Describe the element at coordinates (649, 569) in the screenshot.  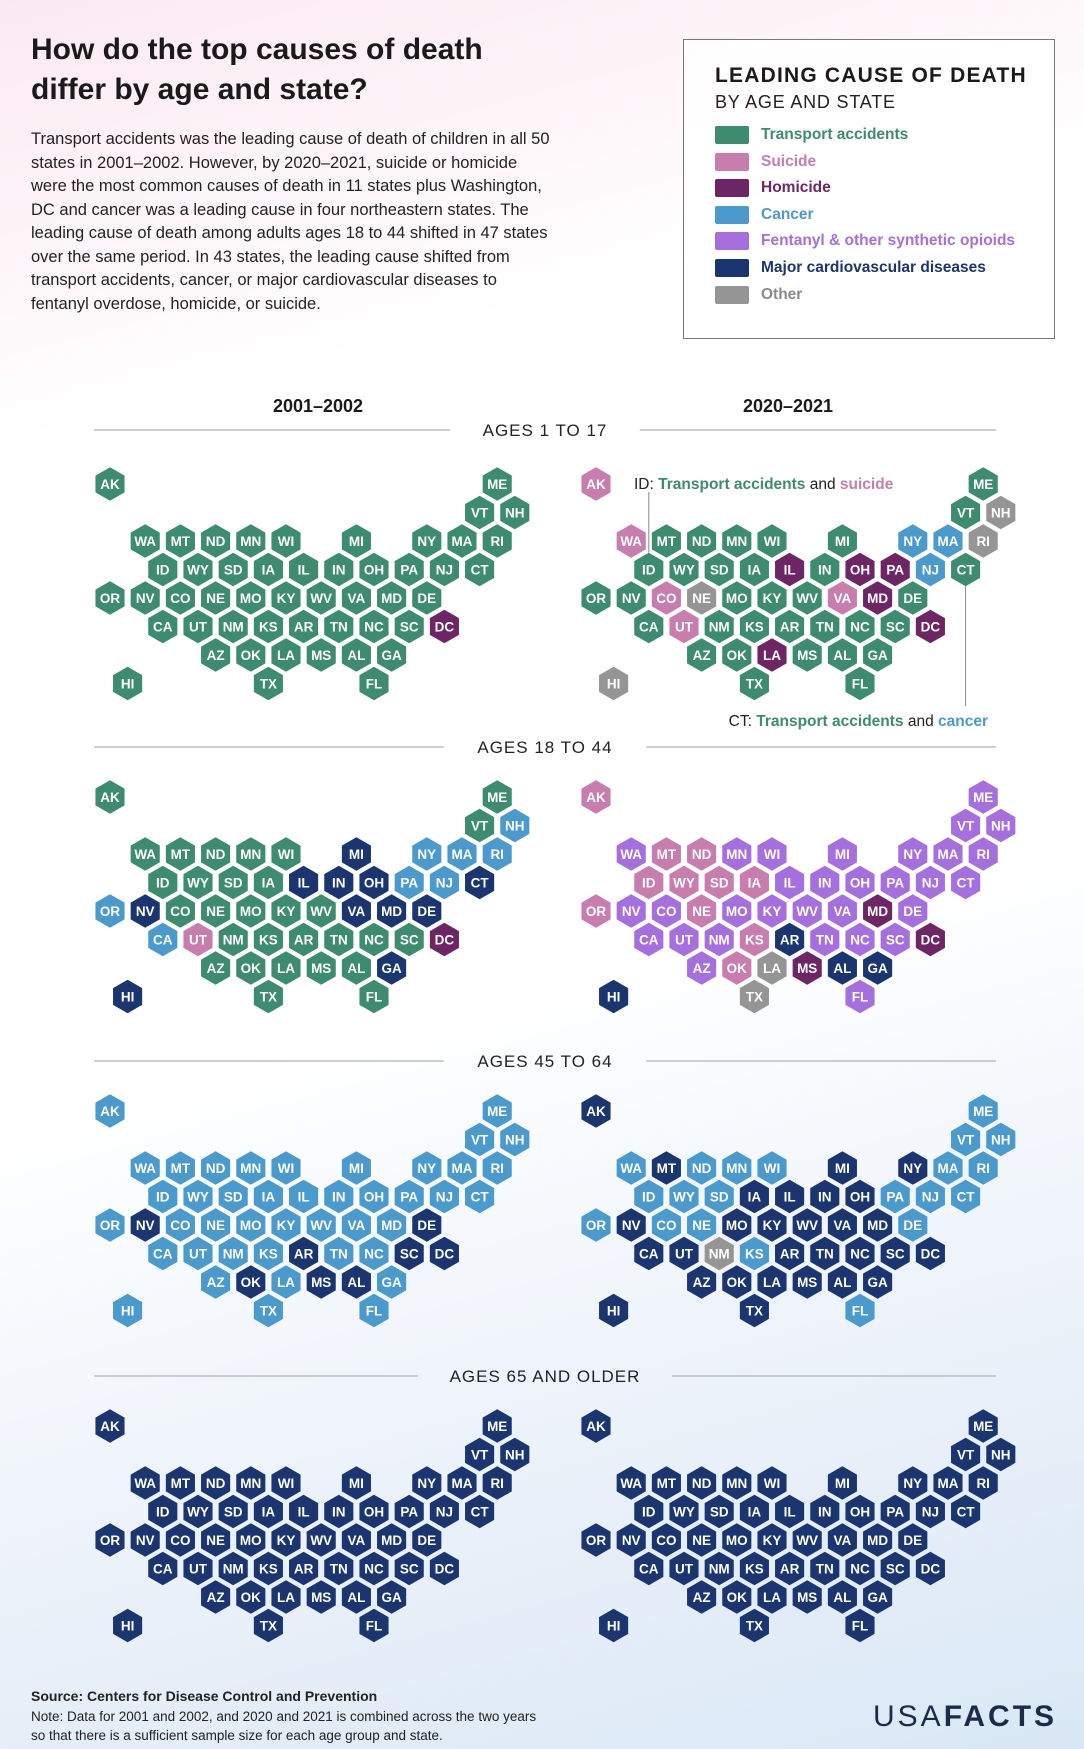
I see `state-hex-id: ID` at that location.